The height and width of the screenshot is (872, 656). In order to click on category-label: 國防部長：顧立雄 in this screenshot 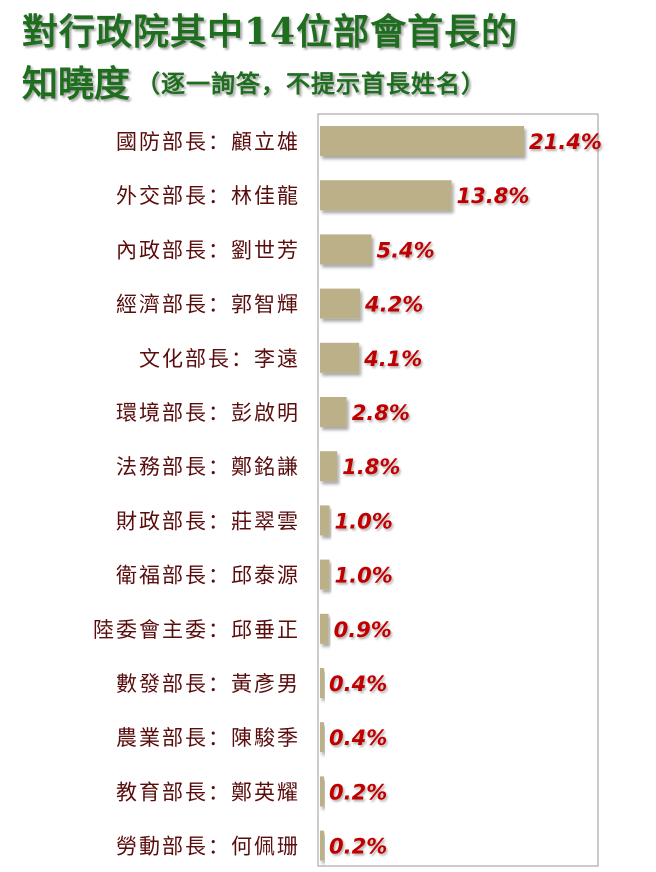, I will do `click(208, 142)`.